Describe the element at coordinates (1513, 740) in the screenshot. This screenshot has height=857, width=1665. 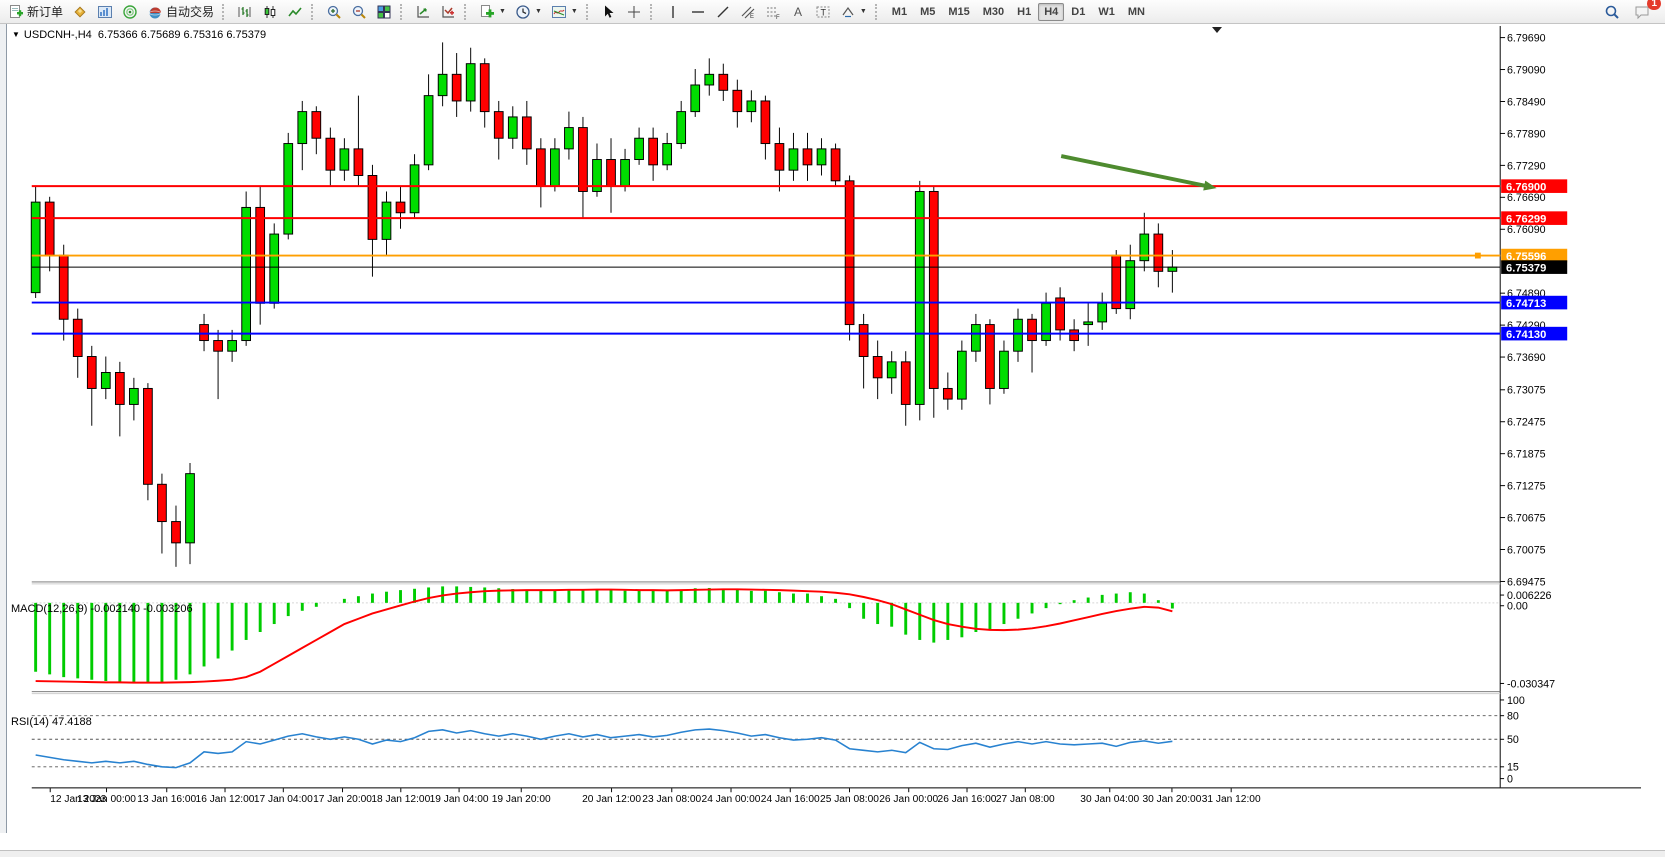
I see `svg-text: 50` at that location.